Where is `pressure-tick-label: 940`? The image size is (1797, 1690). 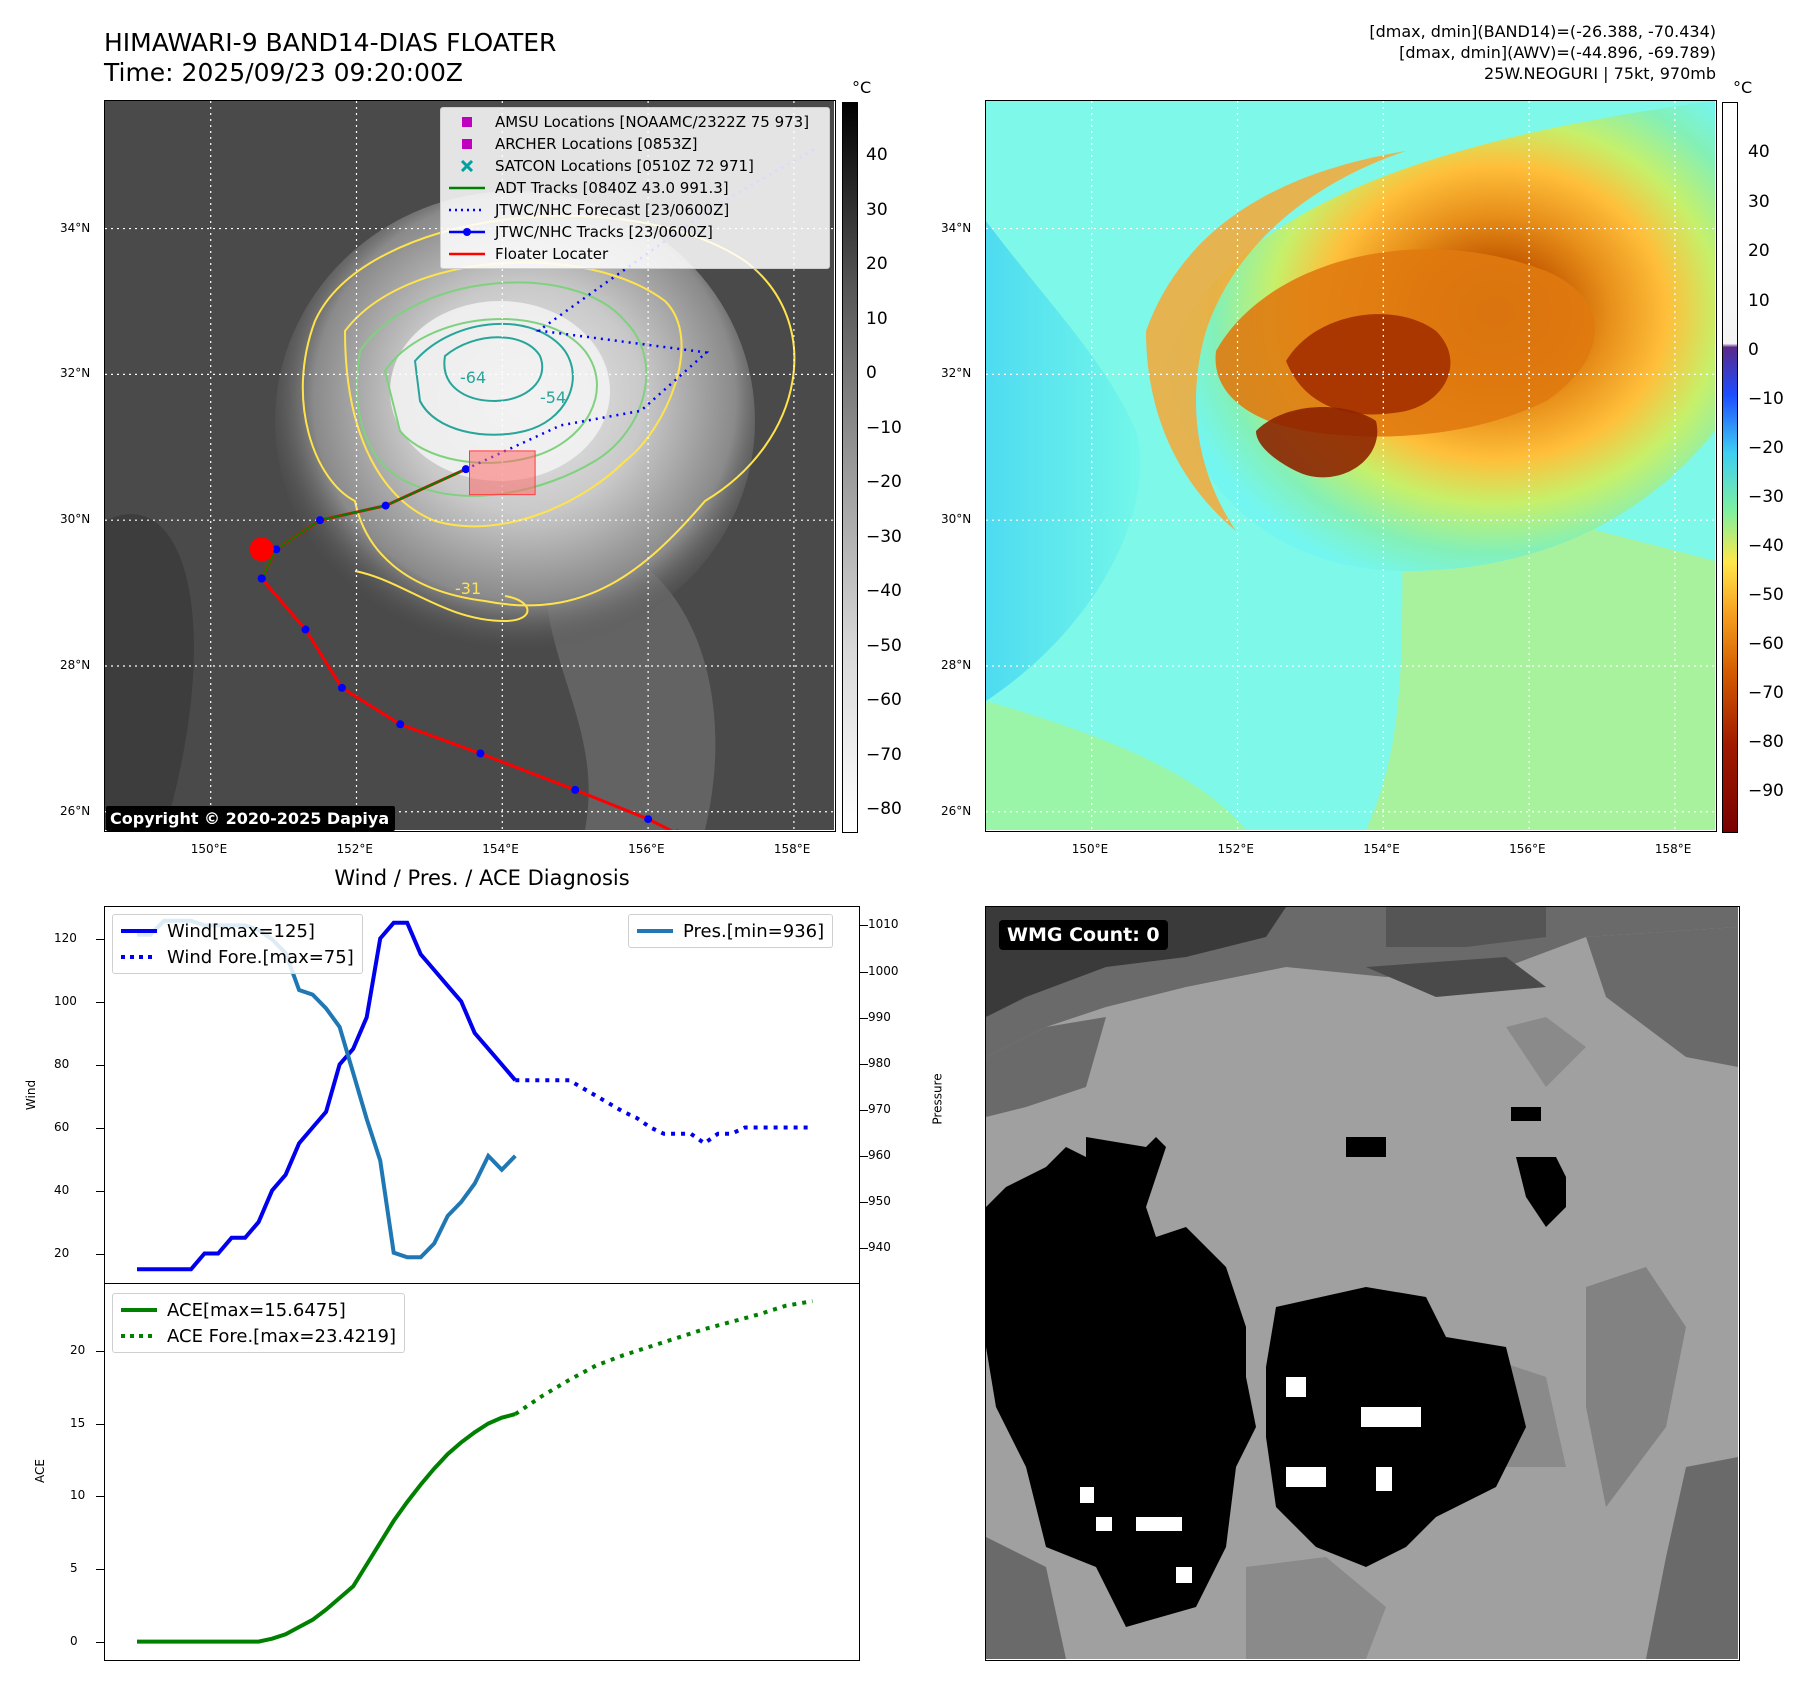 pressure-tick-label: 940 is located at coordinates (879, 1247).